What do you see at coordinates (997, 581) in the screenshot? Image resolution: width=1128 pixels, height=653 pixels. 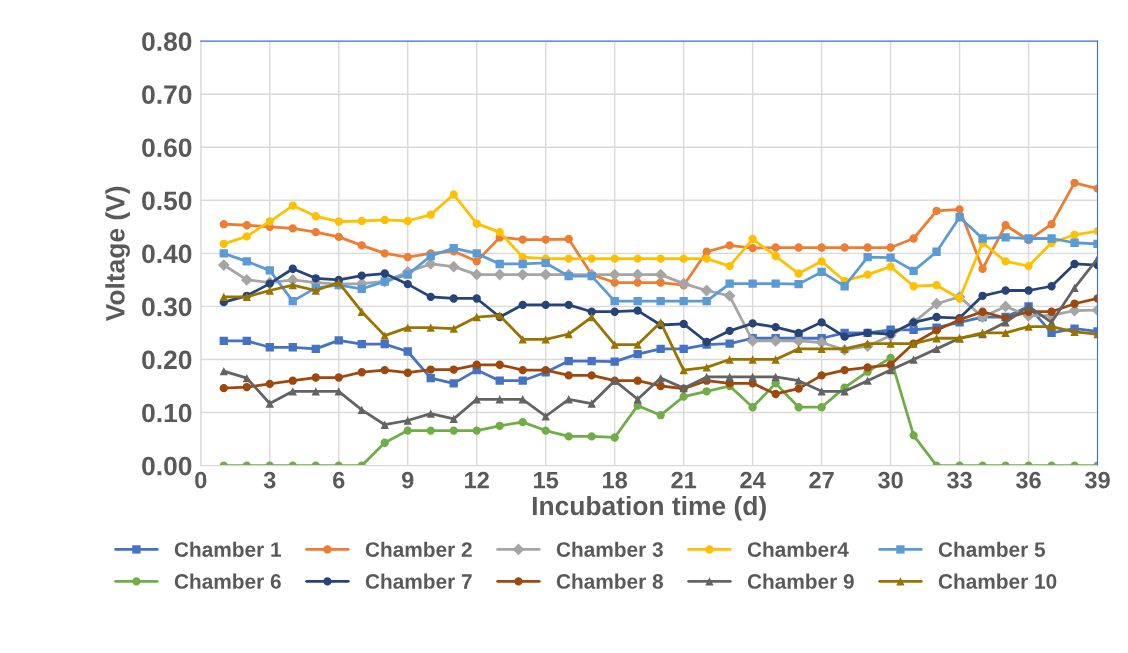 I see `legend-label: Chamber 10` at bounding box center [997, 581].